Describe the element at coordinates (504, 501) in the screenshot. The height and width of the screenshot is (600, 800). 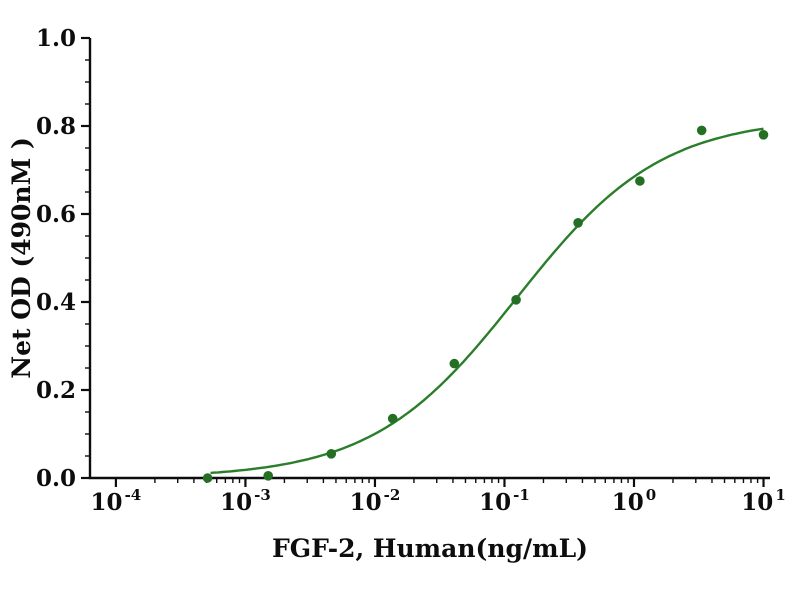
I see `x-tick-label: 10 -1` at that location.